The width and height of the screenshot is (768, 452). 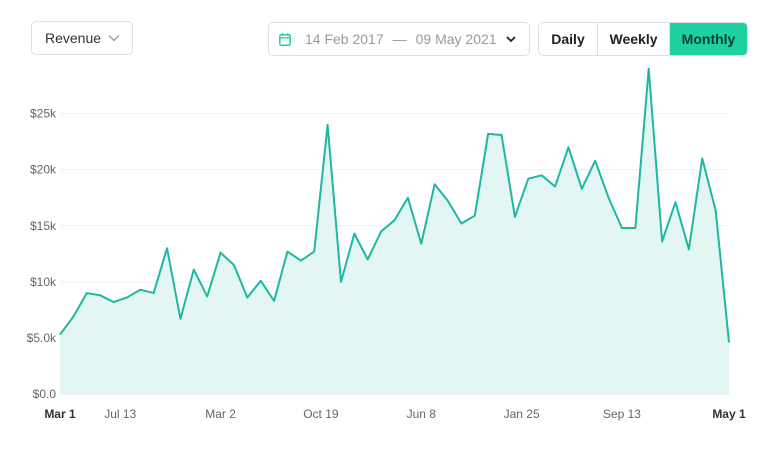 What do you see at coordinates (634, 39) in the screenshot?
I see `weekly-button: Weekly` at bounding box center [634, 39].